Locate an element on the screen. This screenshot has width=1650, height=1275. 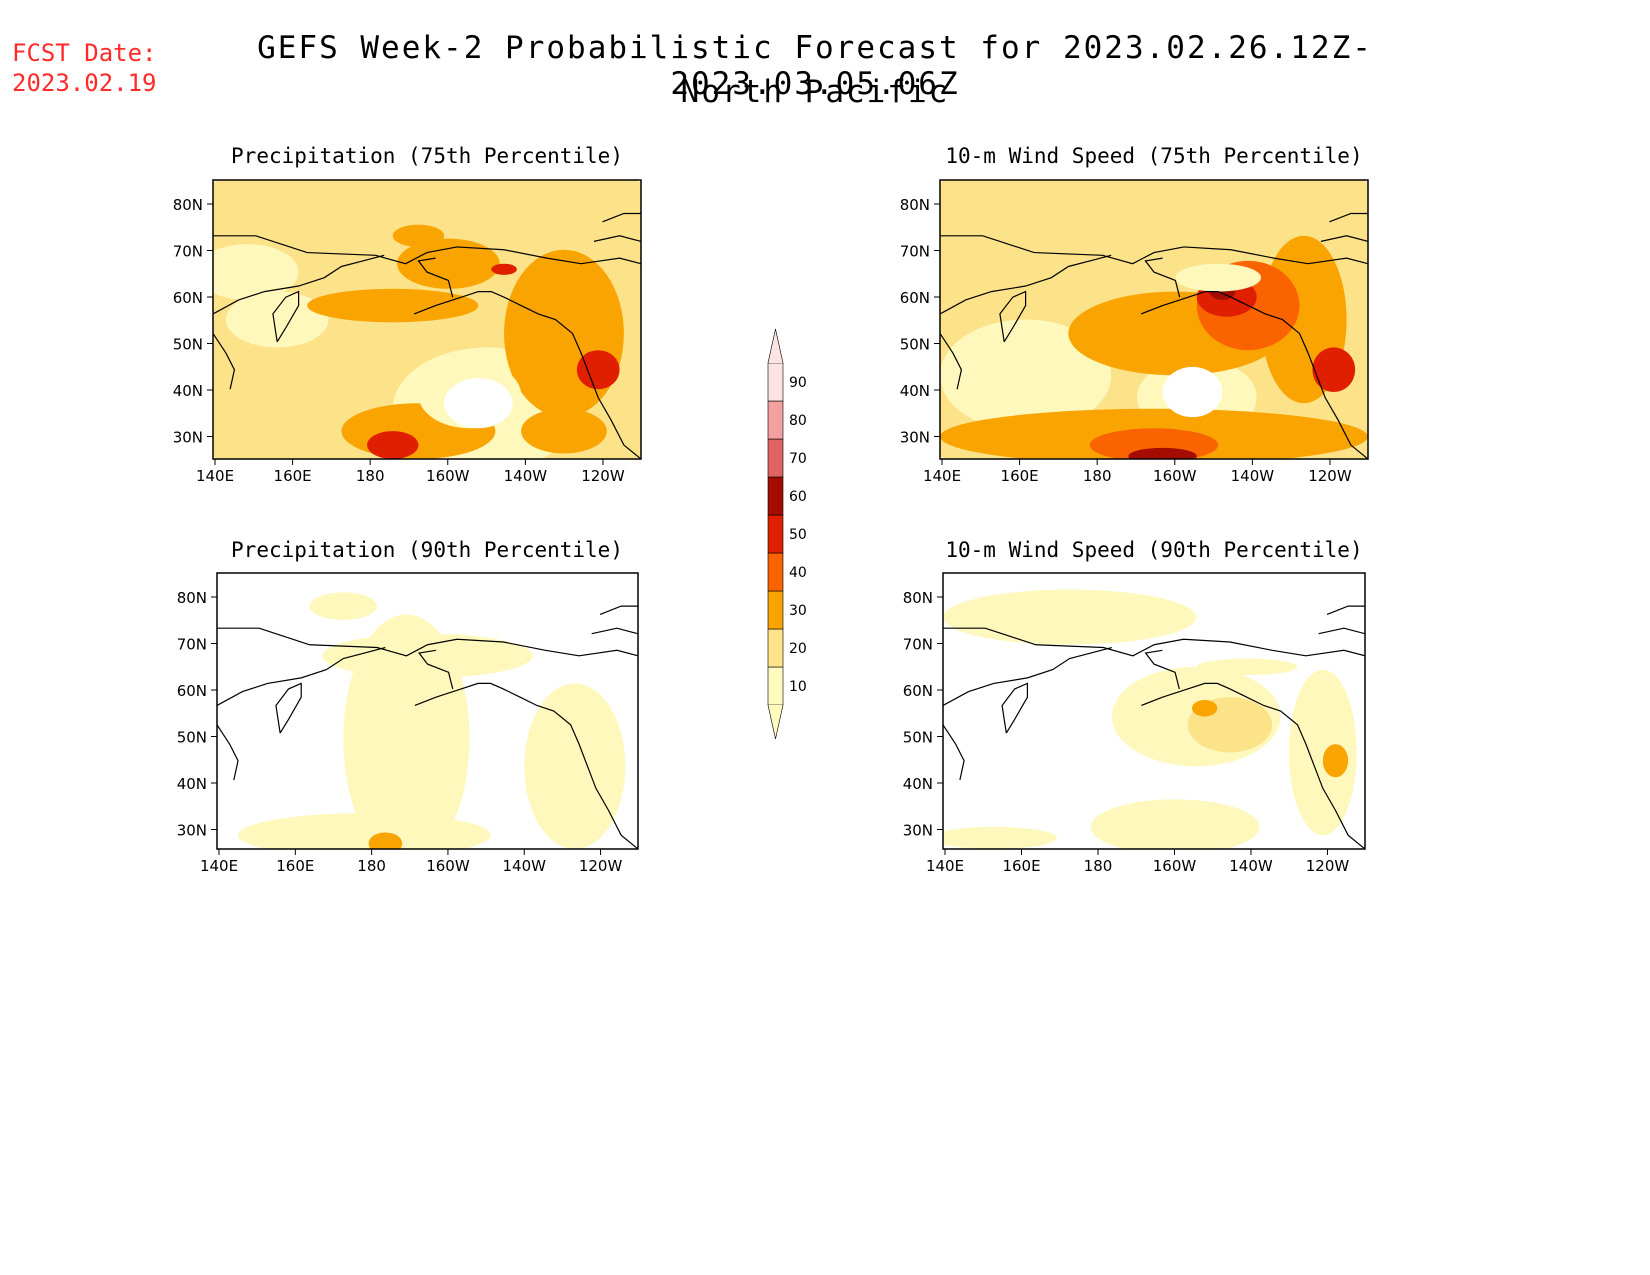
colorbar-label: 10 is located at coordinates (798, 687).